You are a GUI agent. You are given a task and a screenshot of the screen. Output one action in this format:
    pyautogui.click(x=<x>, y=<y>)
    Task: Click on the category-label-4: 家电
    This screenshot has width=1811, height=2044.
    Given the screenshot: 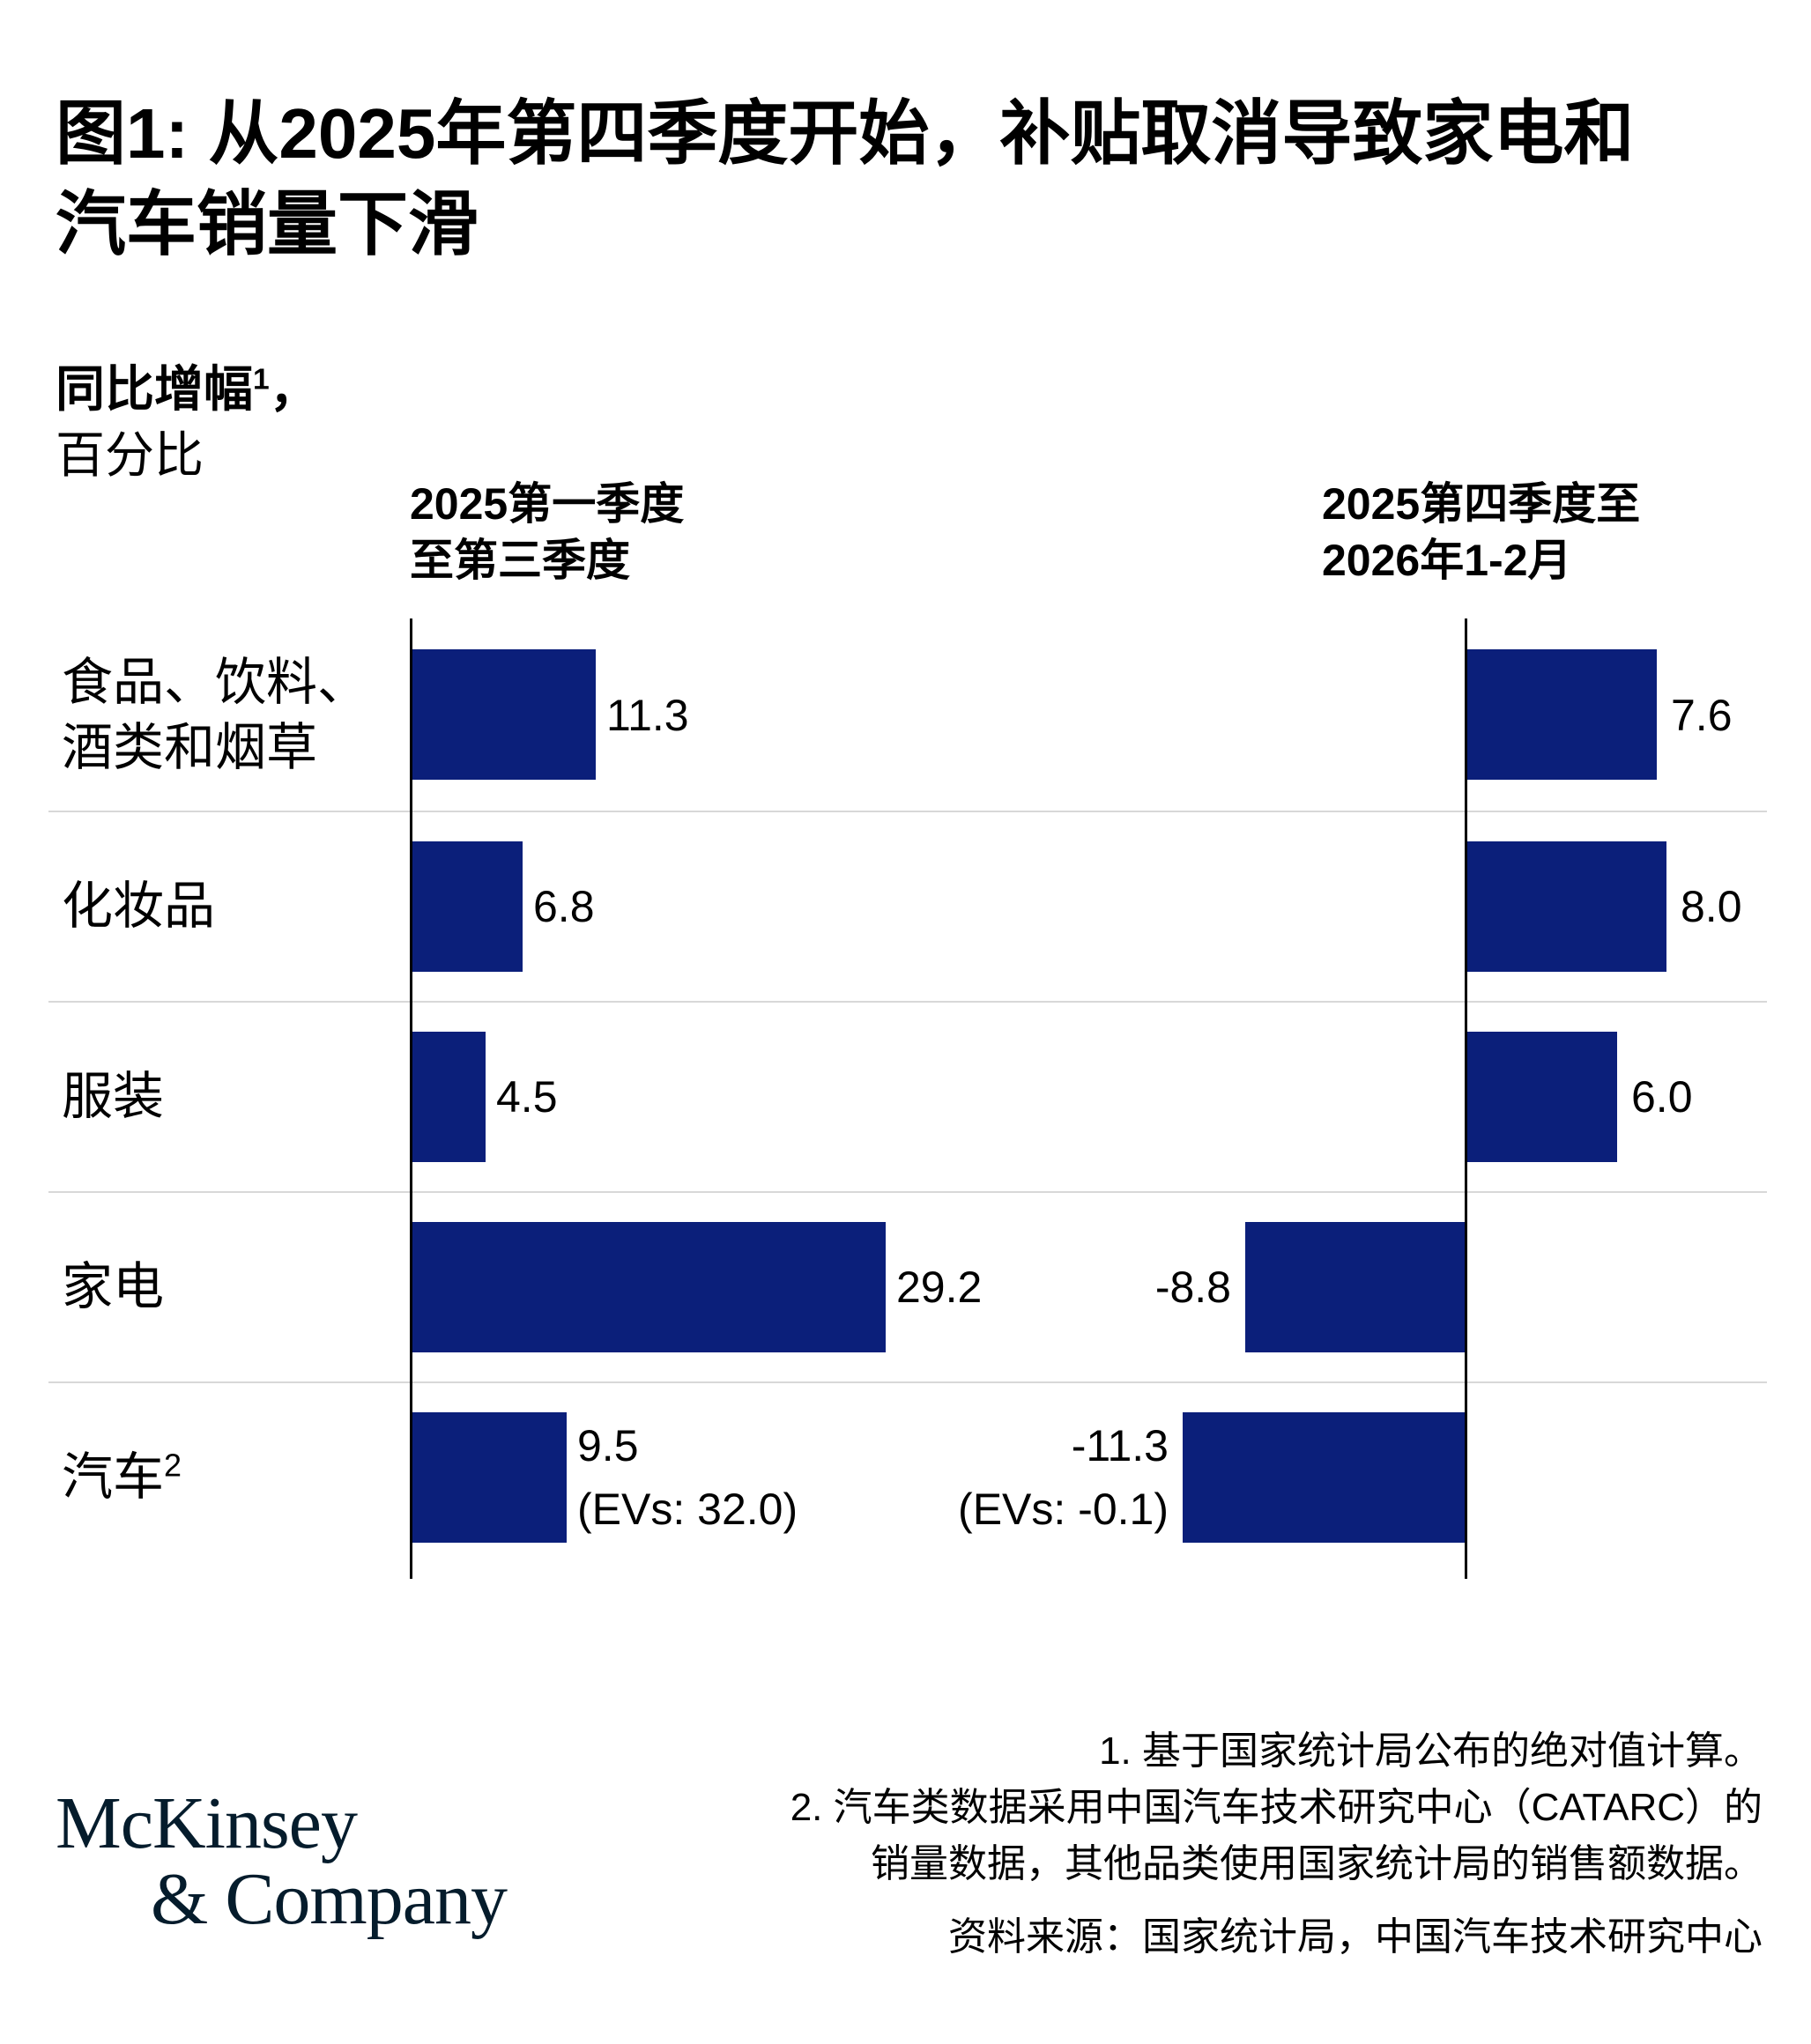 What is the action you would take?
    pyautogui.click(x=113, y=1286)
    